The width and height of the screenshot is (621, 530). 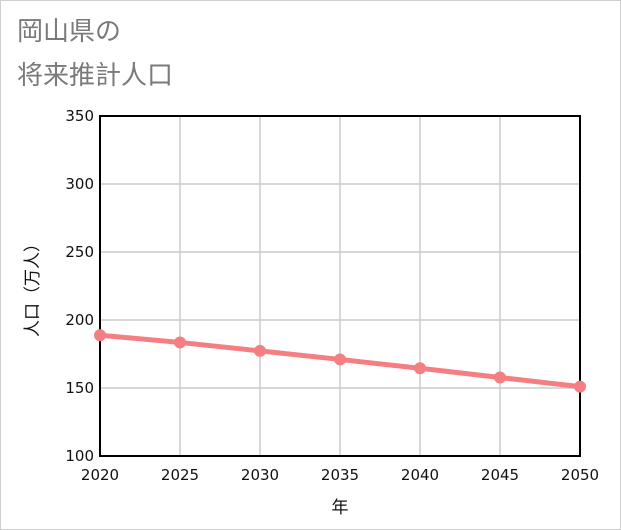 What do you see at coordinates (260, 475) in the screenshot?
I see `x-tick-label: 2030` at bounding box center [260, 475].